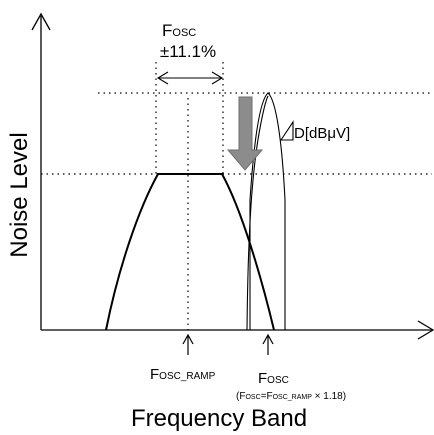 The image size is (434, 435). What do you see at coordinates (19, 194) in the screenshot?
I see `y-axis-title: Noise Level` at bounding box center [19, 194].